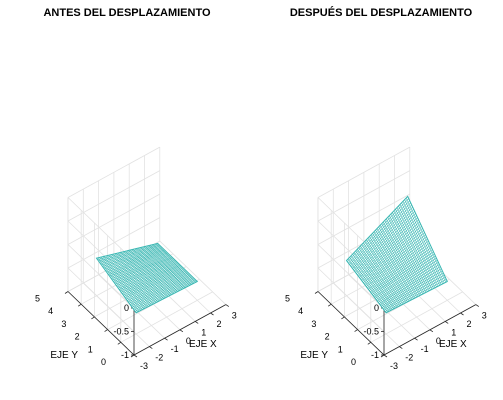 This screenshot has height=400, width=503. I want to click on x-tick-label: 1, so click(203, 332).